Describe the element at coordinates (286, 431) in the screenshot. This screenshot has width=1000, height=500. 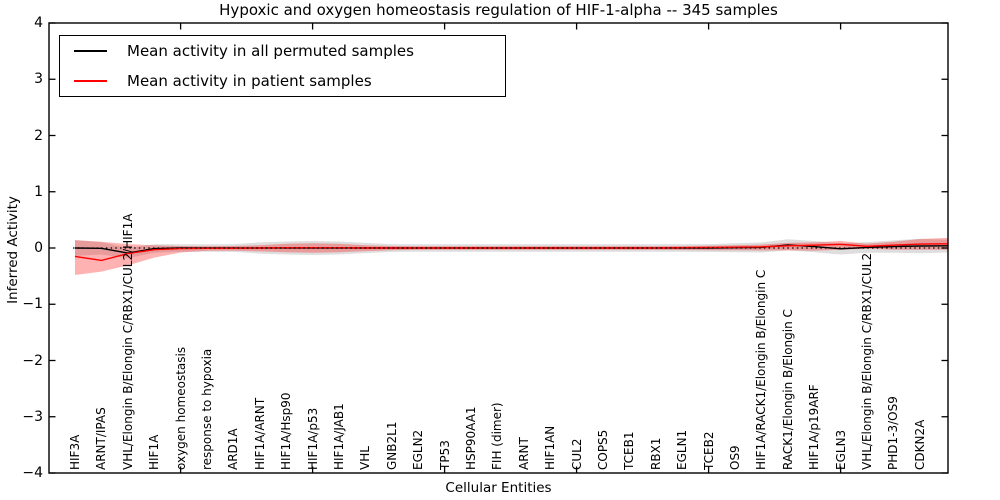
I see `x-category-label: HIF1A/Hsp90` at that location.